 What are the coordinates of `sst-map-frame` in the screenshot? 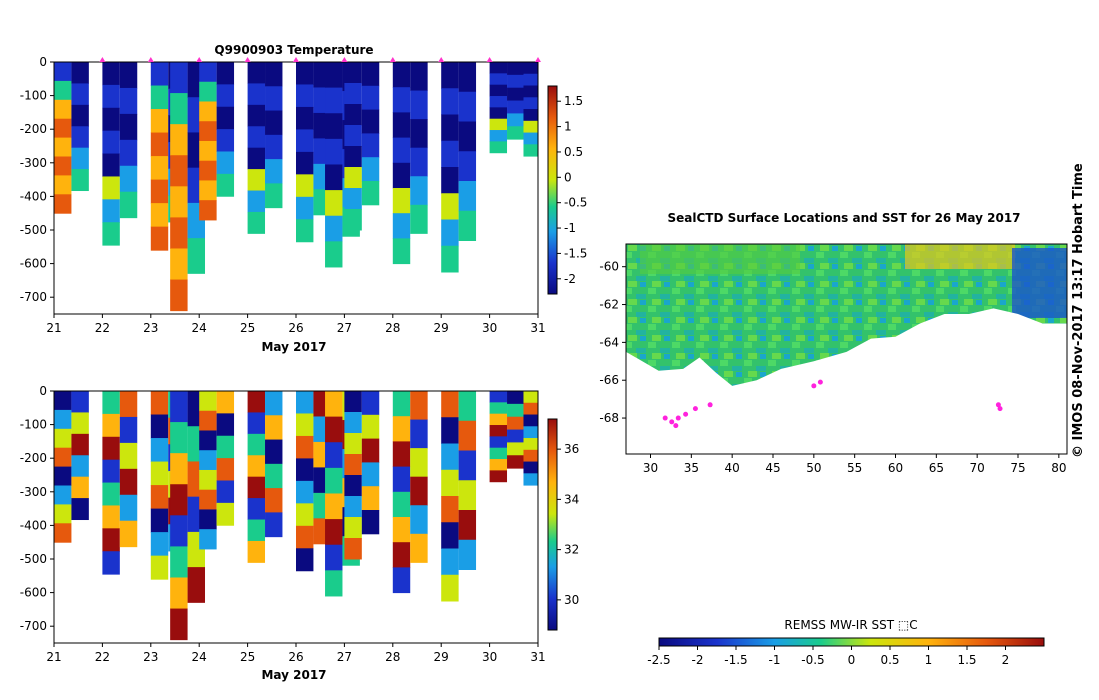 It's located at (846, 349).